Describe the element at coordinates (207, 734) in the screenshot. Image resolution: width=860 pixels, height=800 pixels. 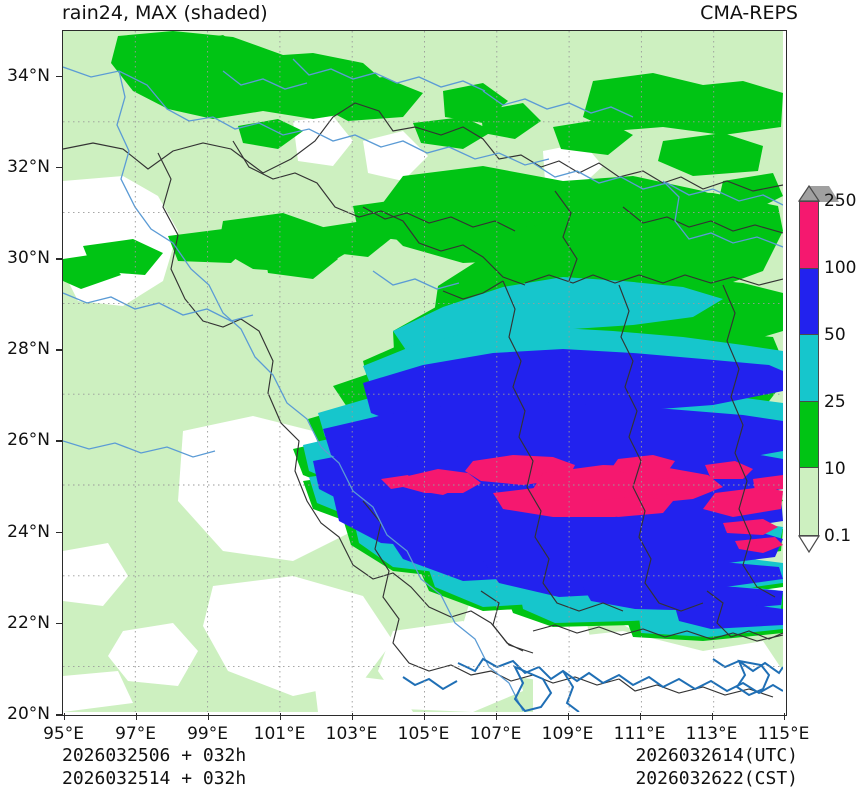
I see `x-tick-label: 99°E` at that location.